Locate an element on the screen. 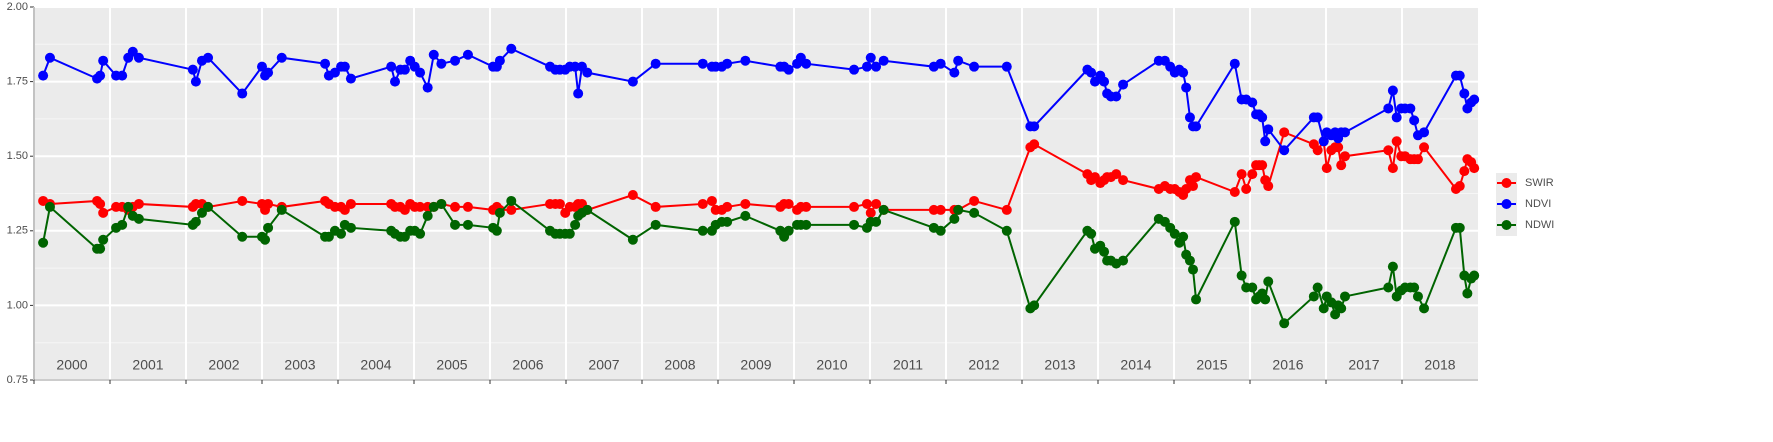 The width and height of the screenshot is (1773, 442). x-tick-label: 2013 is located at coordinates (1059, 365).